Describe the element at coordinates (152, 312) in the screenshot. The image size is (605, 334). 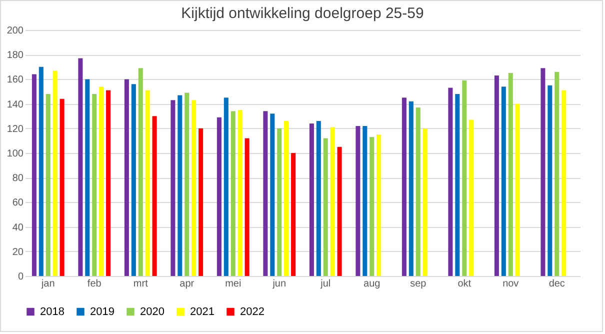
I see `legend-label: 2020` at that location.